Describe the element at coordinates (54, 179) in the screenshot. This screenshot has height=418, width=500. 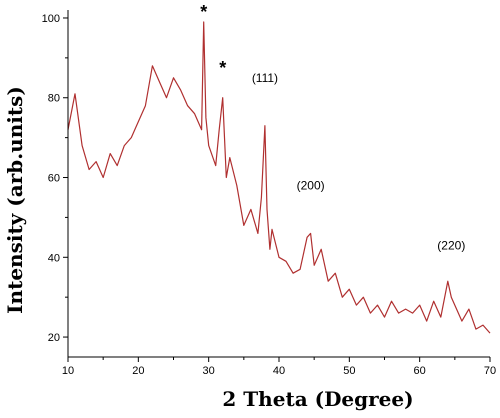
I see `y-tick-label: 60` at that location.